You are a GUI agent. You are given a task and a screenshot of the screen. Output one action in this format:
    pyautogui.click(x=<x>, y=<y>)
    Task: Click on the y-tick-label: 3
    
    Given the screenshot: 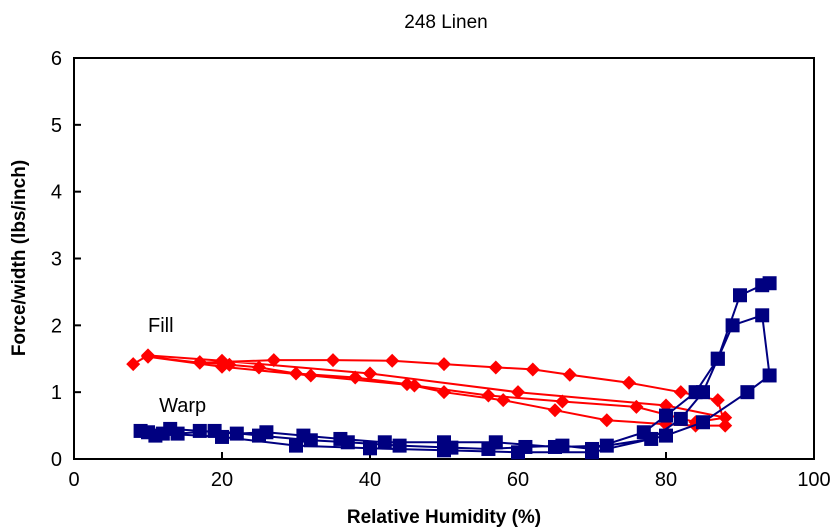 What is the action you would take?
    pyautogui.click(x=56, y=260)
    